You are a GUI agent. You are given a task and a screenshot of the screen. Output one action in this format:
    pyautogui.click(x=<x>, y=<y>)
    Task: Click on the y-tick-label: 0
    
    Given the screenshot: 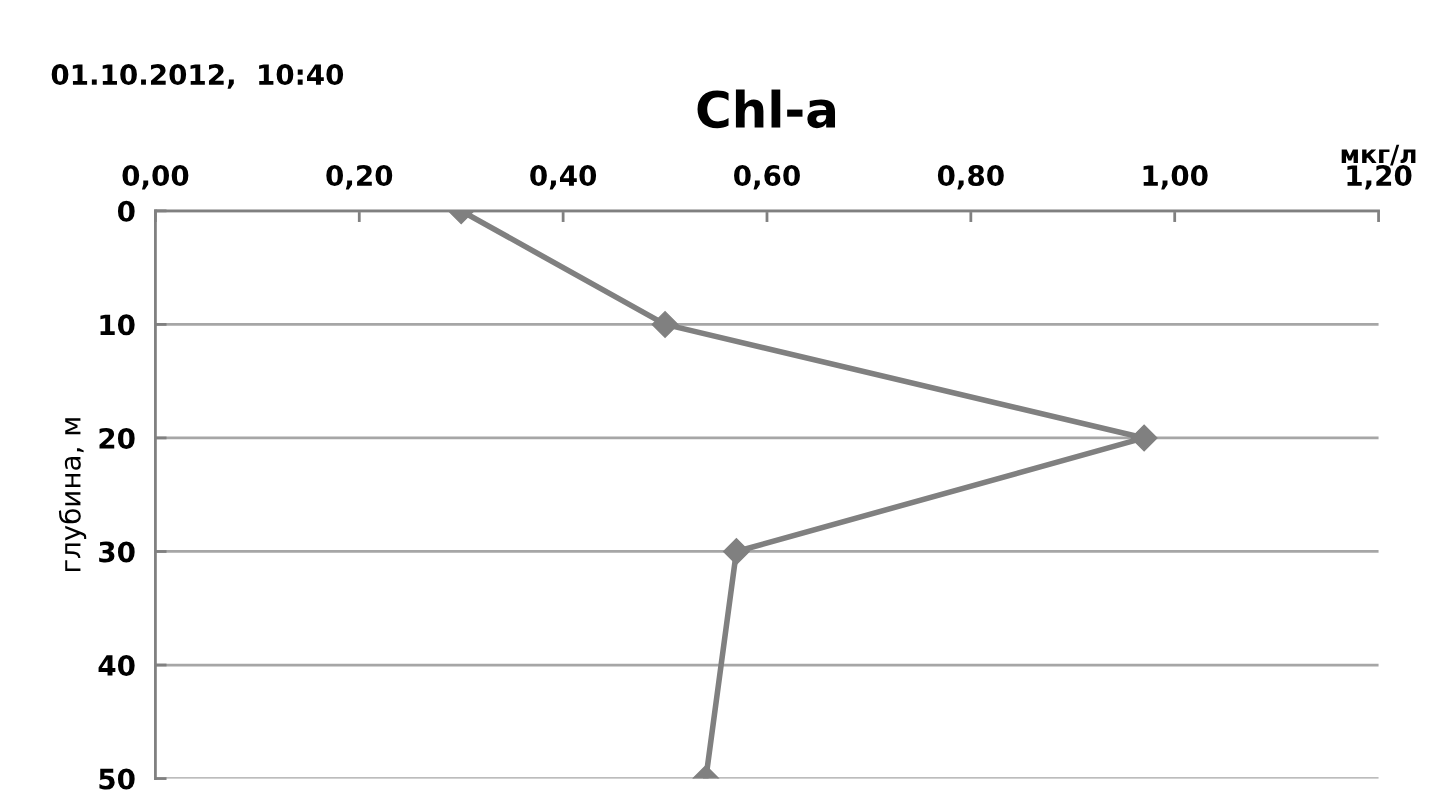 What is the action you would take?
    pyautogui.click(x=126, y=211)
    